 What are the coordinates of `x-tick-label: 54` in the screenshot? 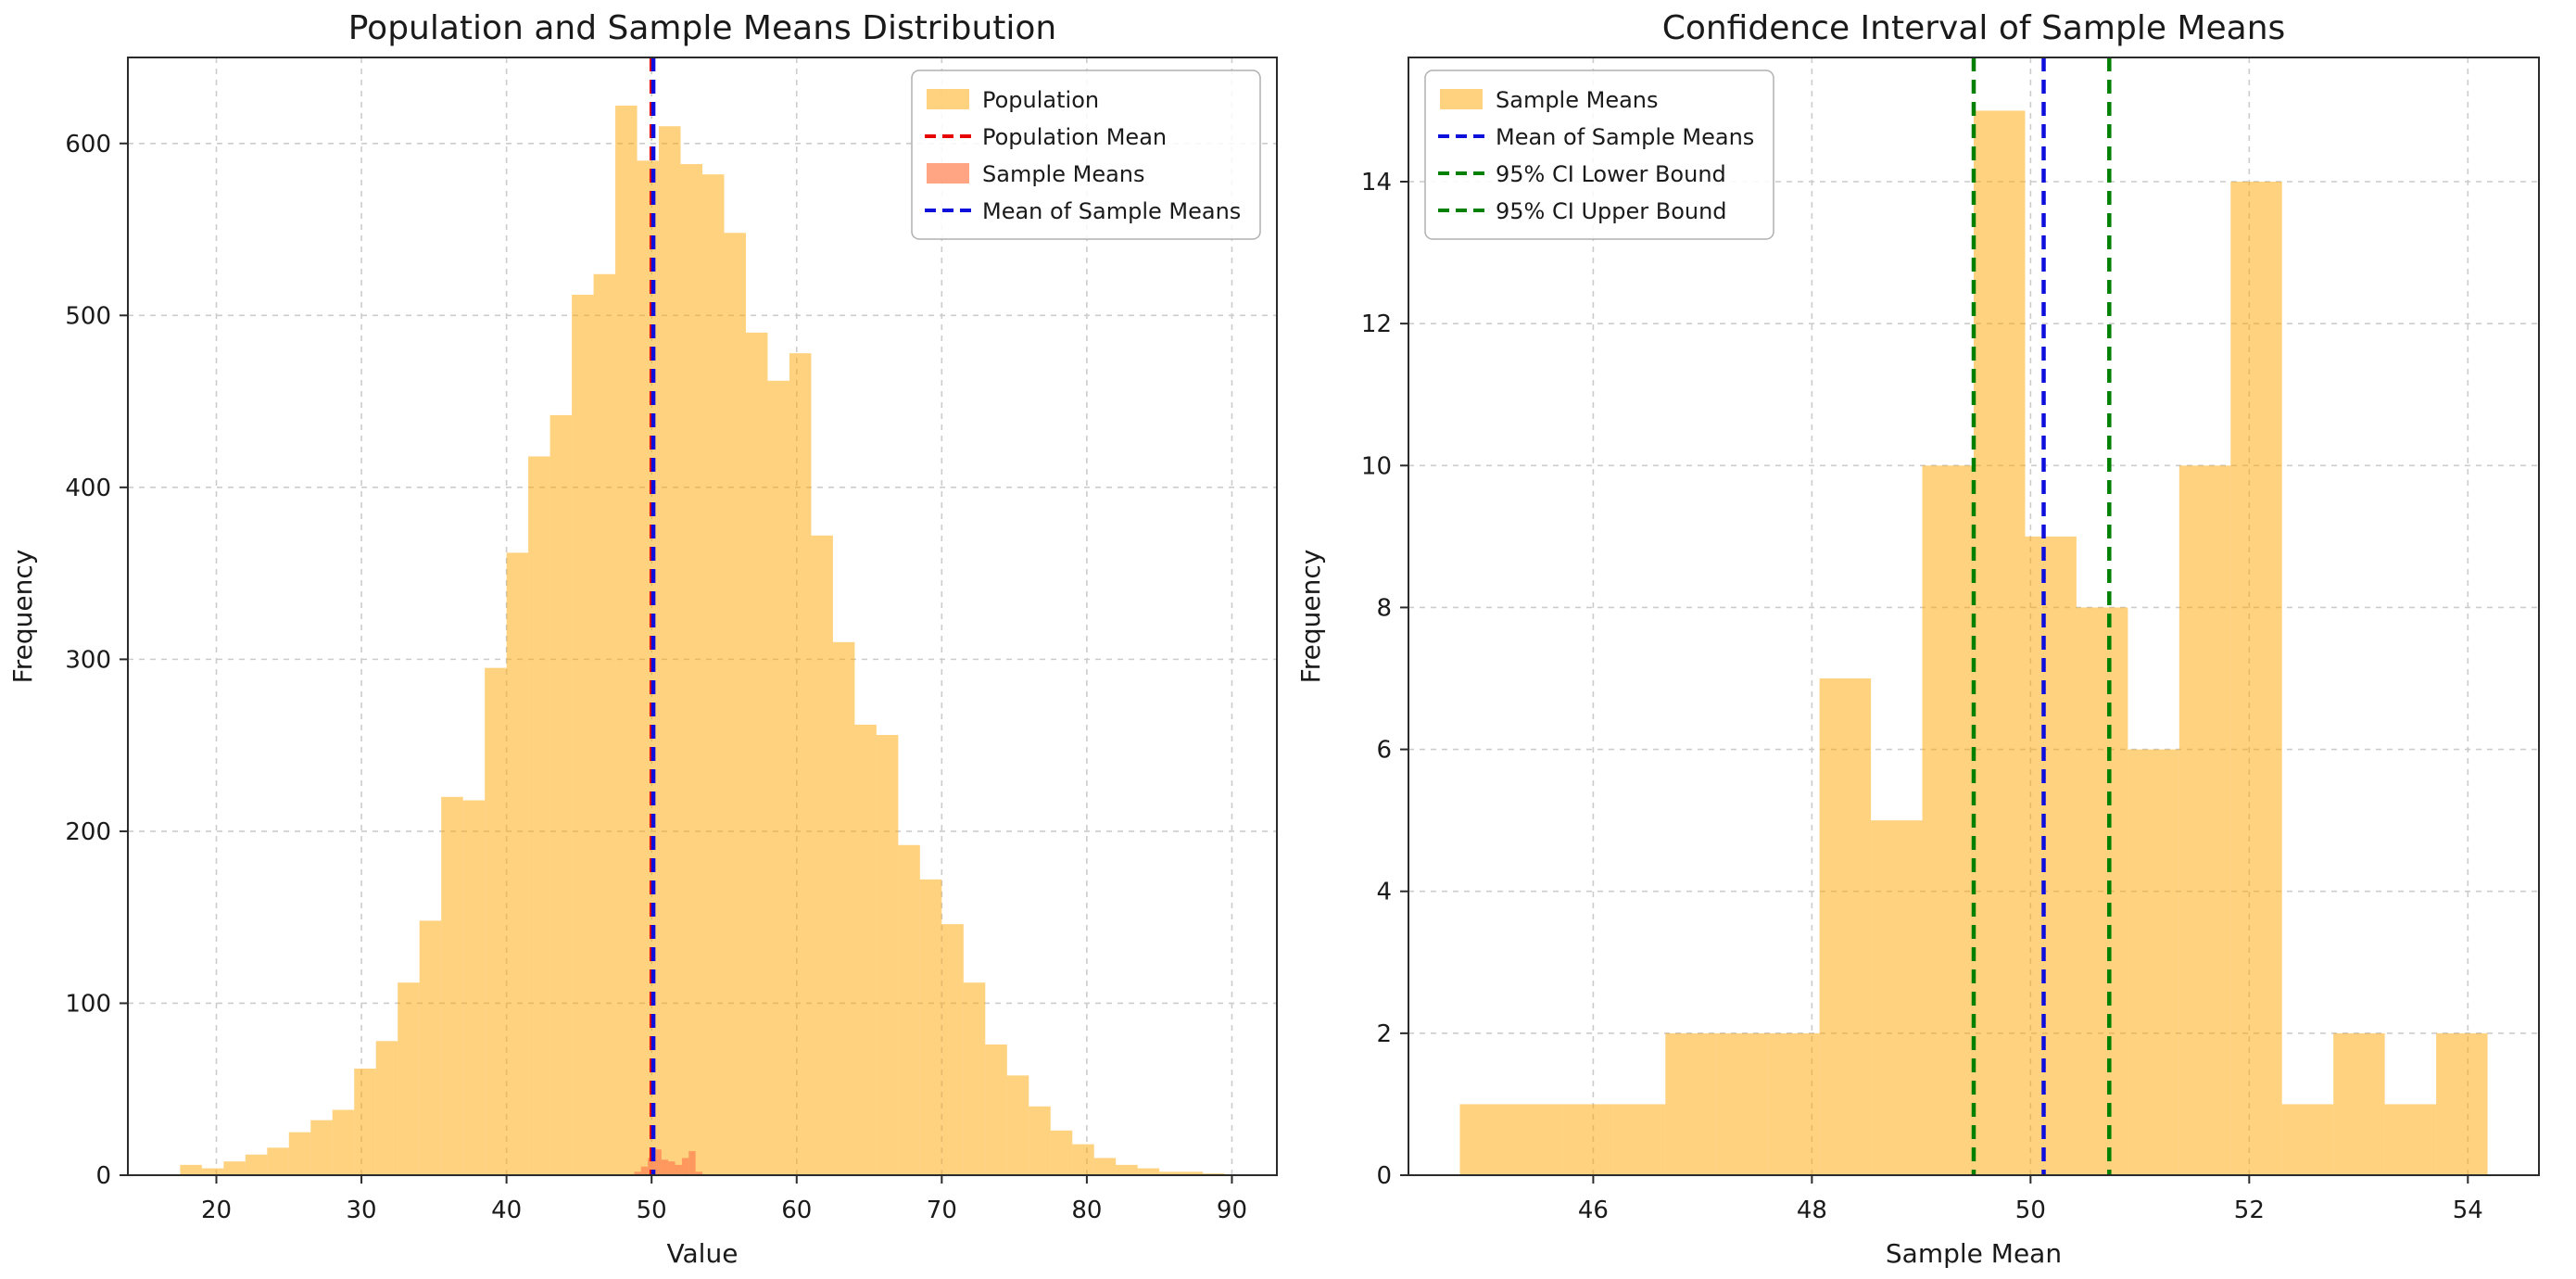 It's located at (2468, 1210).